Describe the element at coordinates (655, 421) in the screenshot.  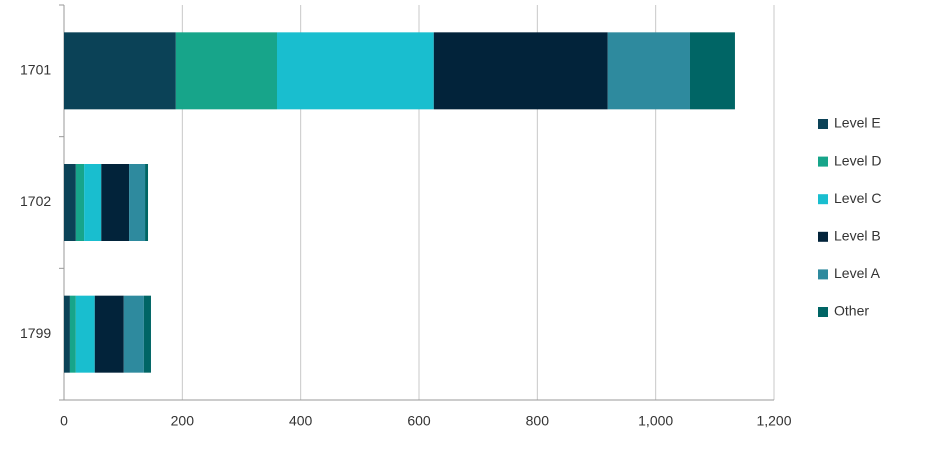
I see `x-tick-label: 1,000` at that location.